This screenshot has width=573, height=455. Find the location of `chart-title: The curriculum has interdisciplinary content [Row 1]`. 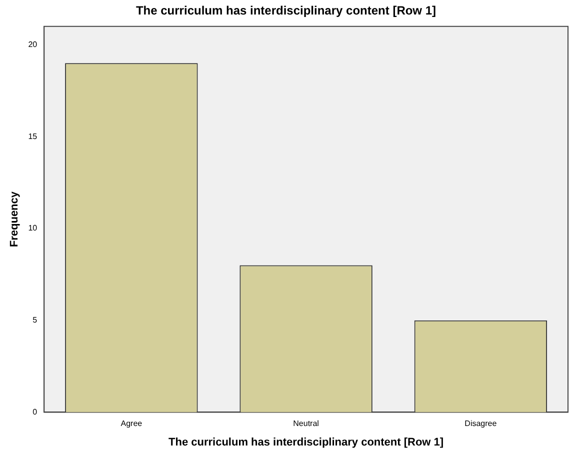

chart-title: The curriculum has interdisciplinary content [Row 1] is located at coordinates (286, 11).